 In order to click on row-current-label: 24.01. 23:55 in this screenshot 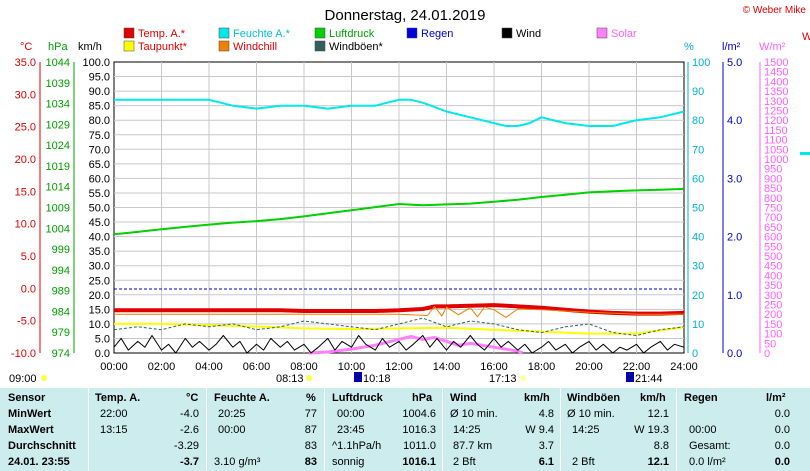, I will do `click(39, 462)`.